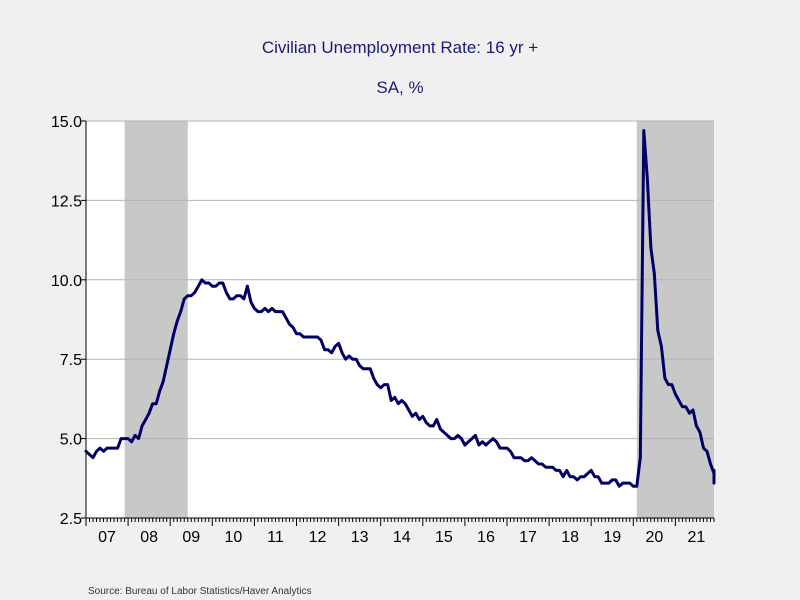  Describe the element at coordinates (149, 537) in the screenshot. I see `x-tick-label: 08` at that location.